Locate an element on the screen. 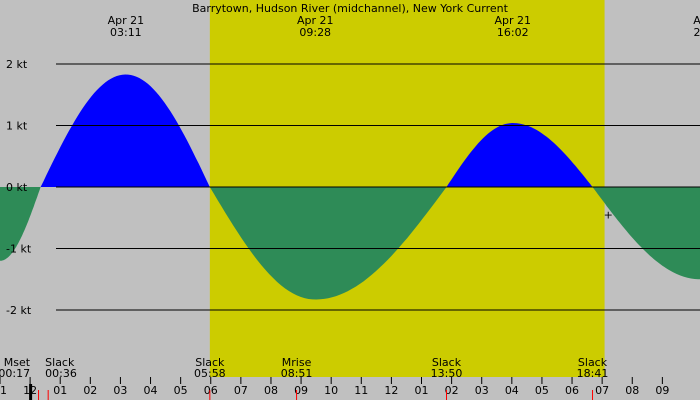 The image size is (700, 400). midnight-marker is located at coordinates (31, 392).